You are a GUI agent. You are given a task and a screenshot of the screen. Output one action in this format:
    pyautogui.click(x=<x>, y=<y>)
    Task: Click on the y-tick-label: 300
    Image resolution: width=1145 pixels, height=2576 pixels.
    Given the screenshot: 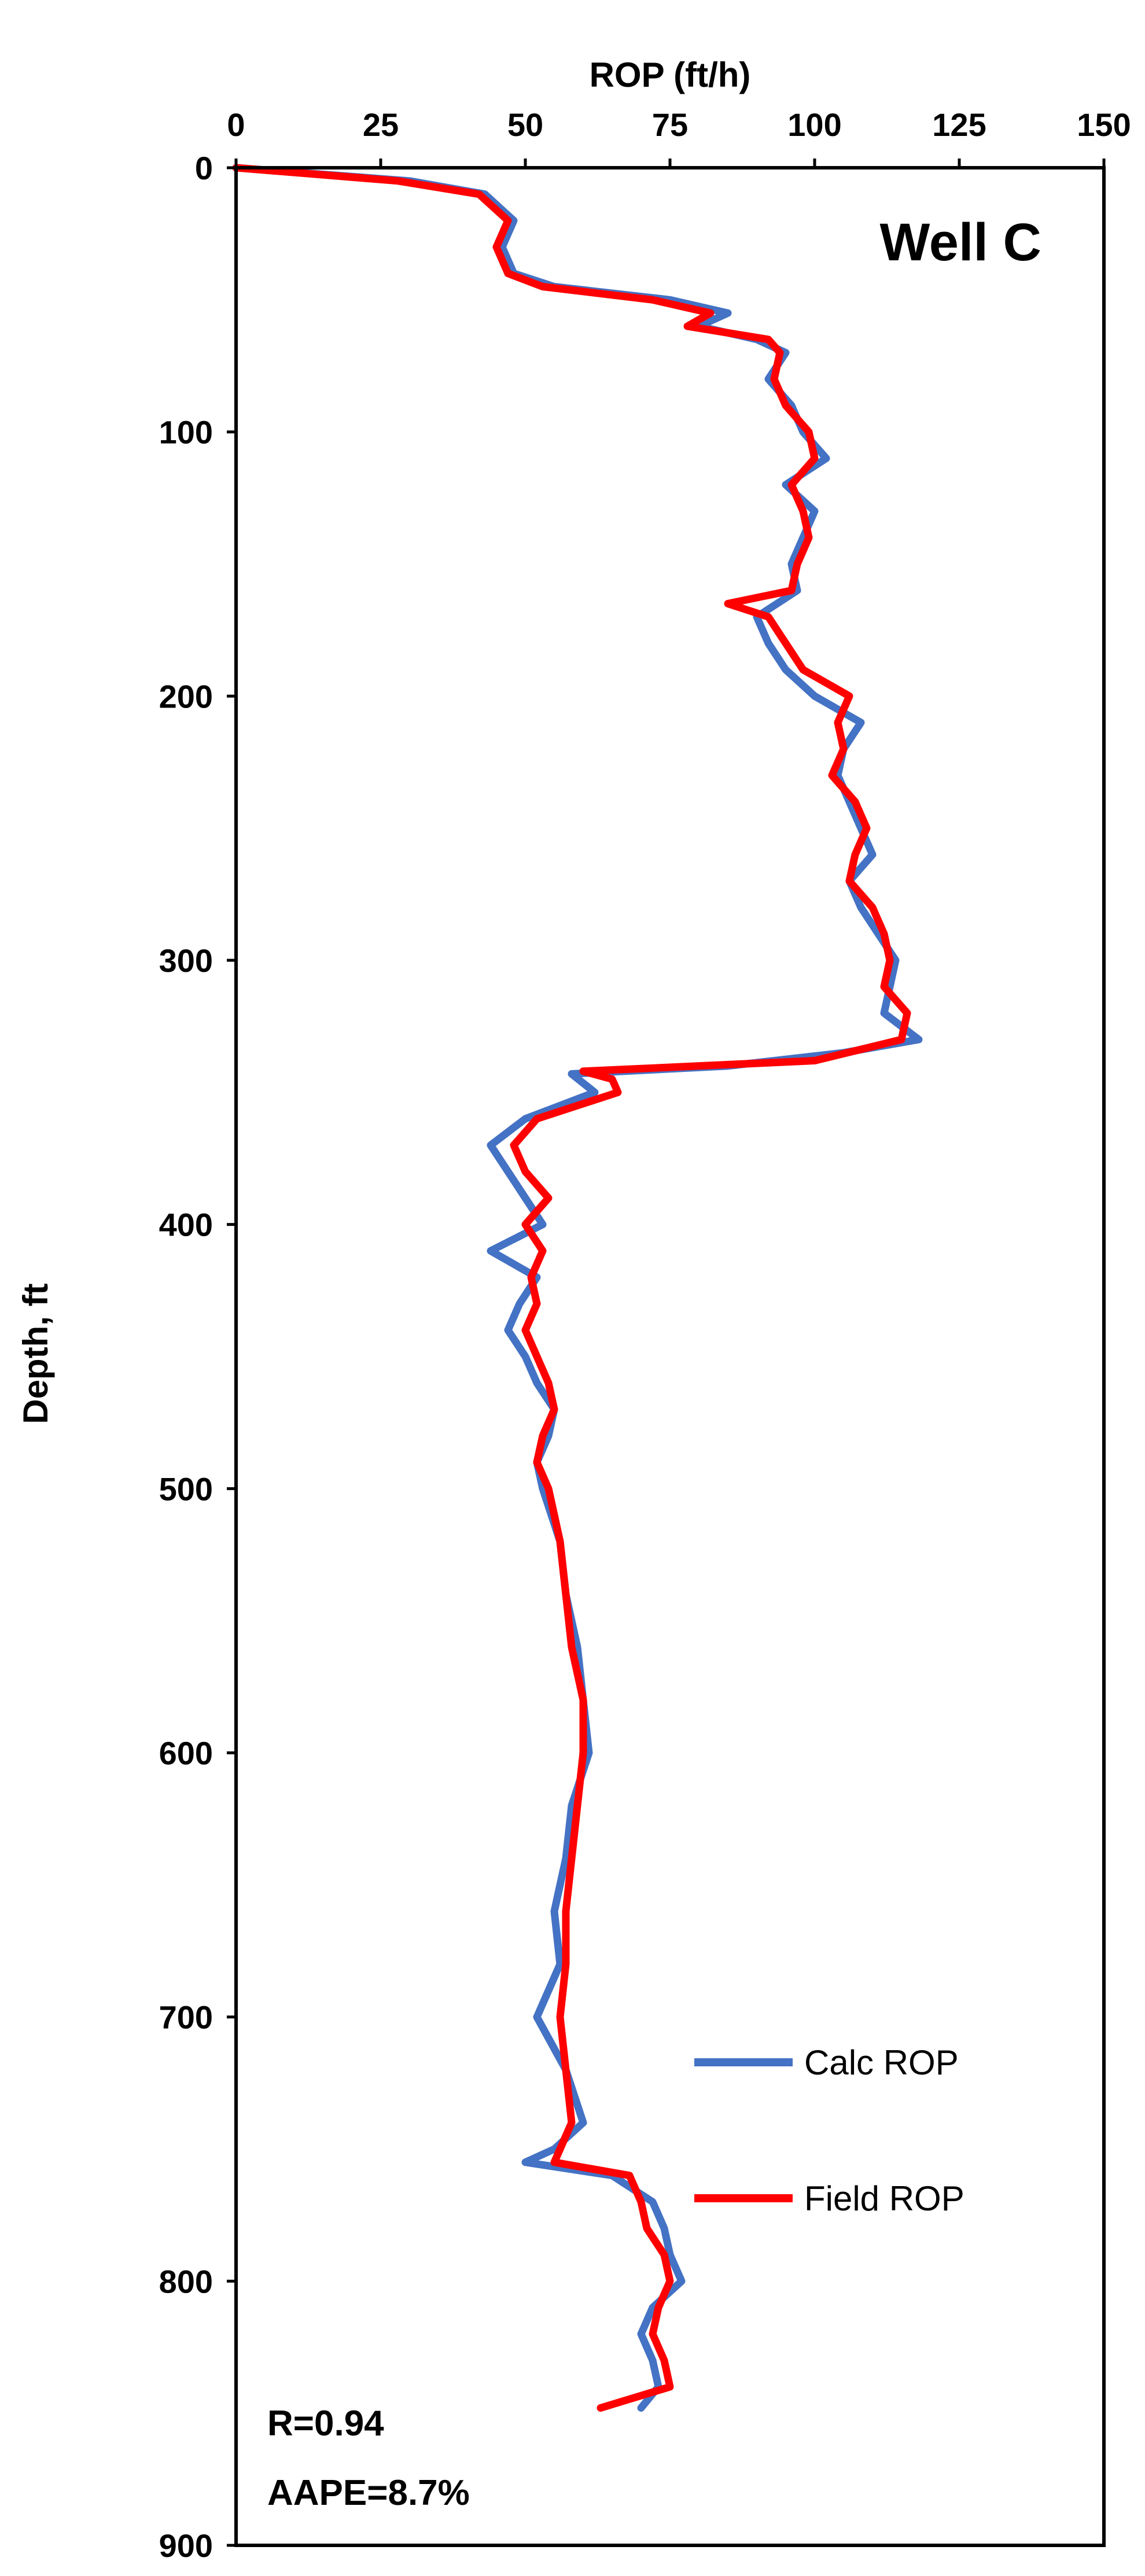 What is the action you would take?
    pyautogui.click(x=186, y=960)
    